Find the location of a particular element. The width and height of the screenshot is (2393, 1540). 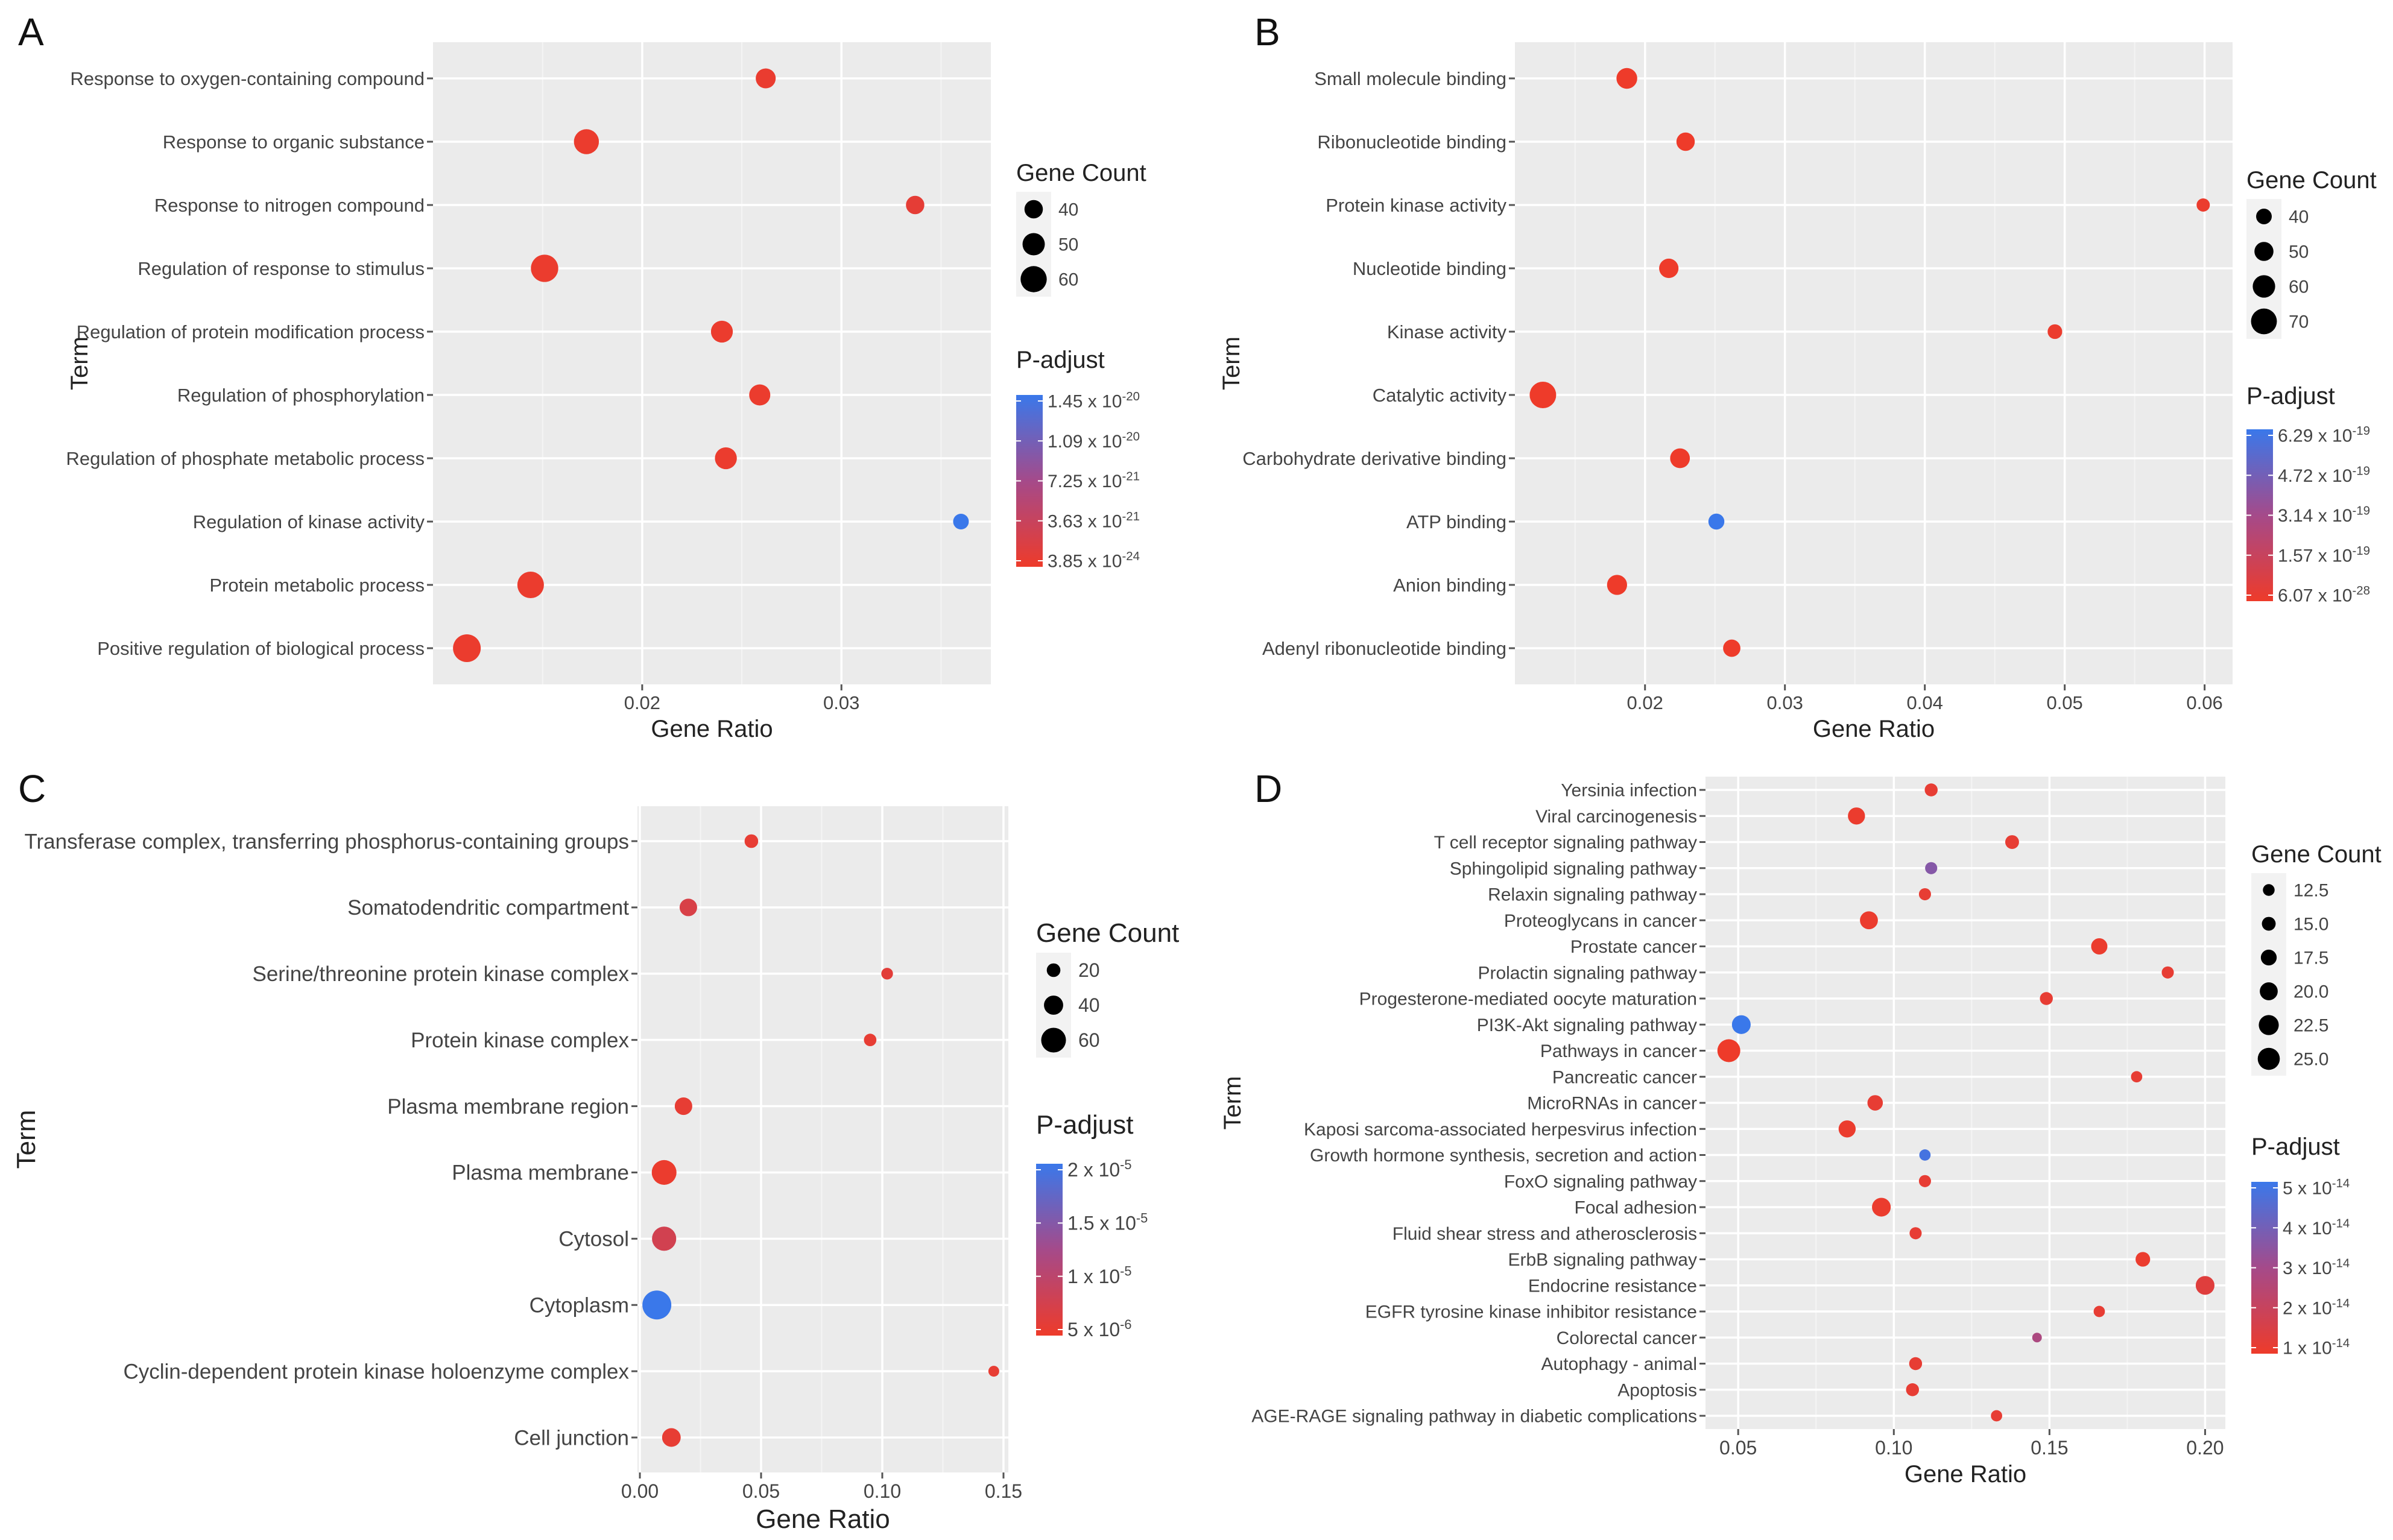

term-label-progesterone-mediated-oocyte-maturation: Progesterone-mediated oocyte maturation is located at coordinates (1528, 999).